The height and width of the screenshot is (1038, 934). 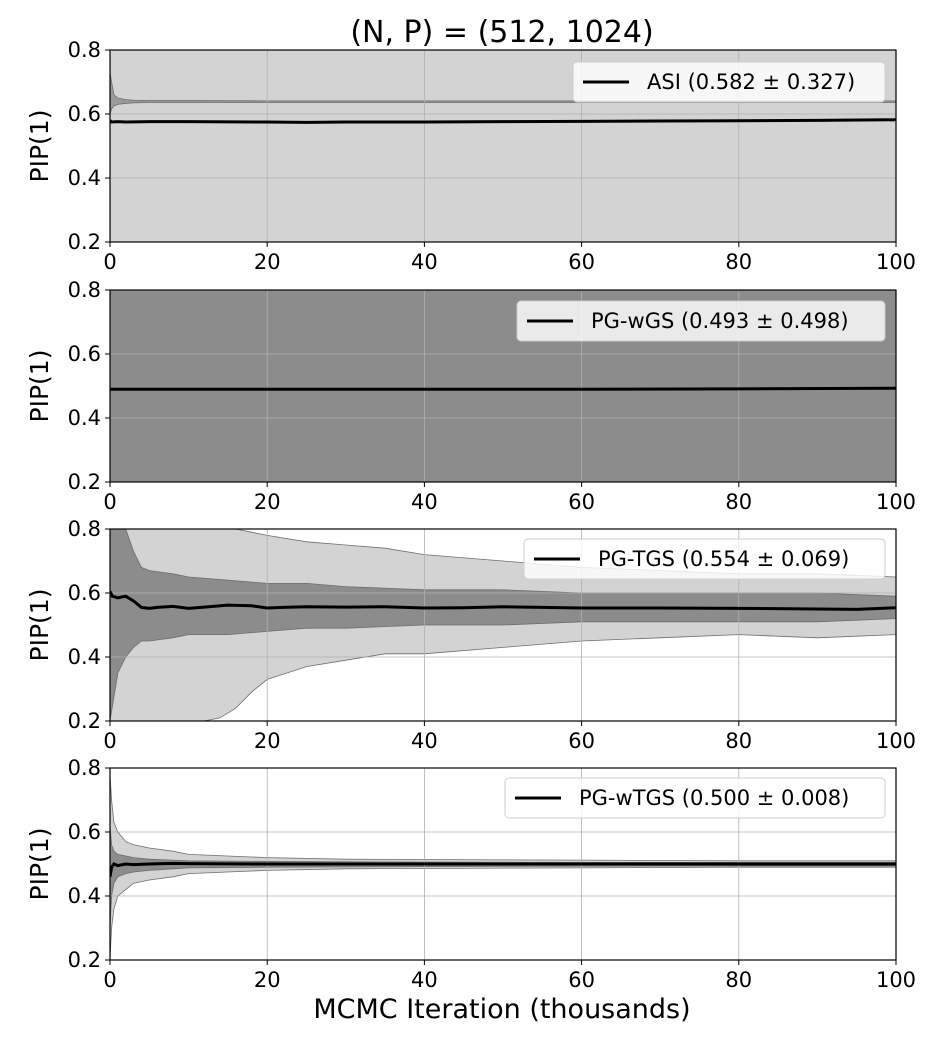 What do you see at coordinates (501, 32) in the screenshot?
I see `figure-title: (N, P) = (512, 1024)` at bounding box center [501, 32].